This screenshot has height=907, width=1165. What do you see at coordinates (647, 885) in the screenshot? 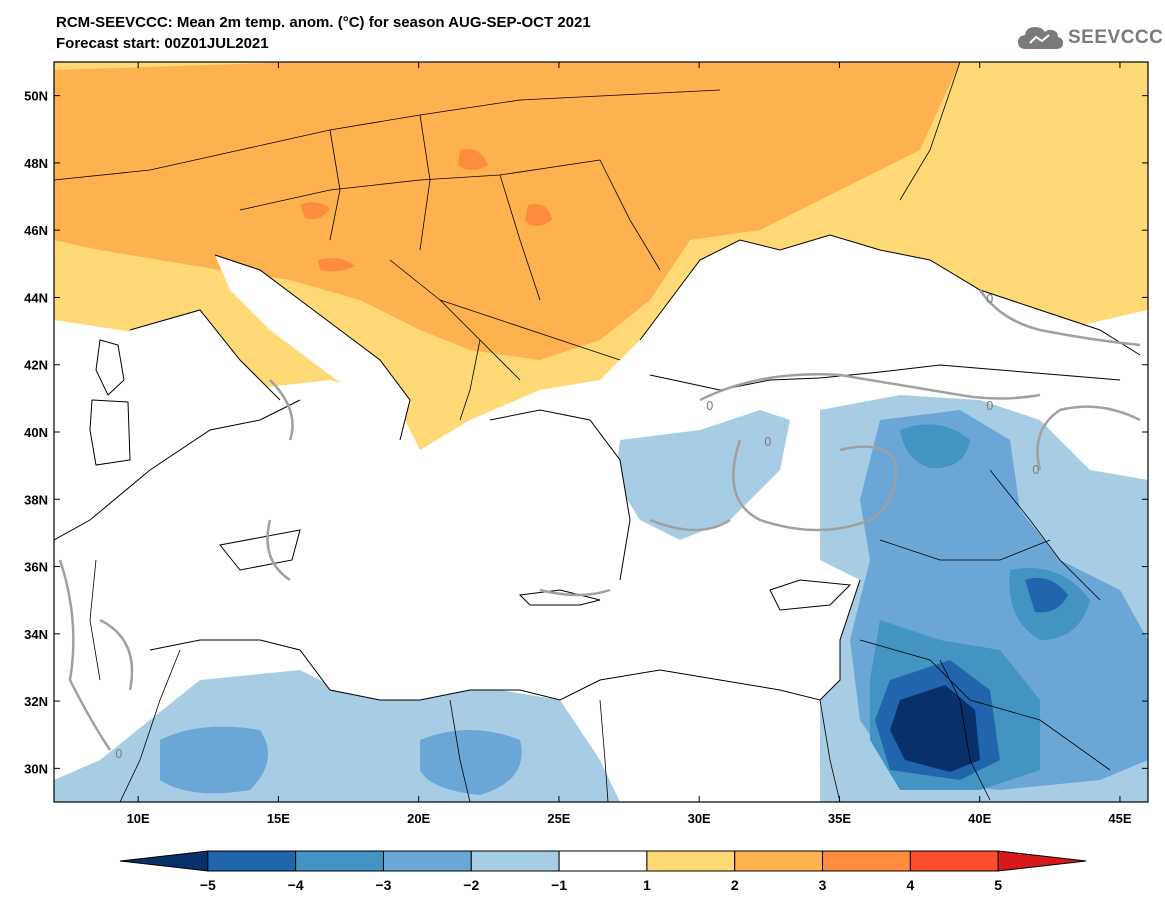
I see `colorbar-label: 1` at bounding box center [647, 885].